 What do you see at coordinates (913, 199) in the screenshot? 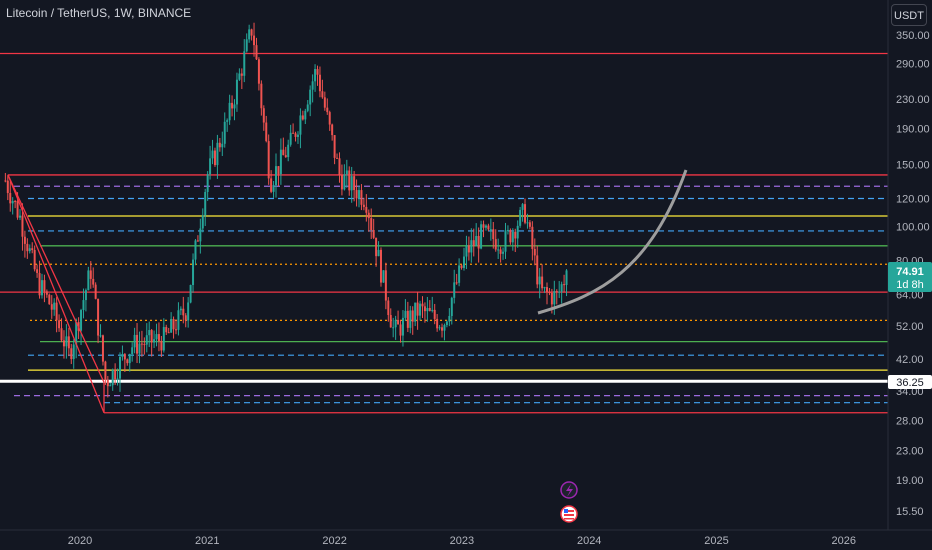
I see `price-tick-label: 120.00` at bounding box center [913, 199].